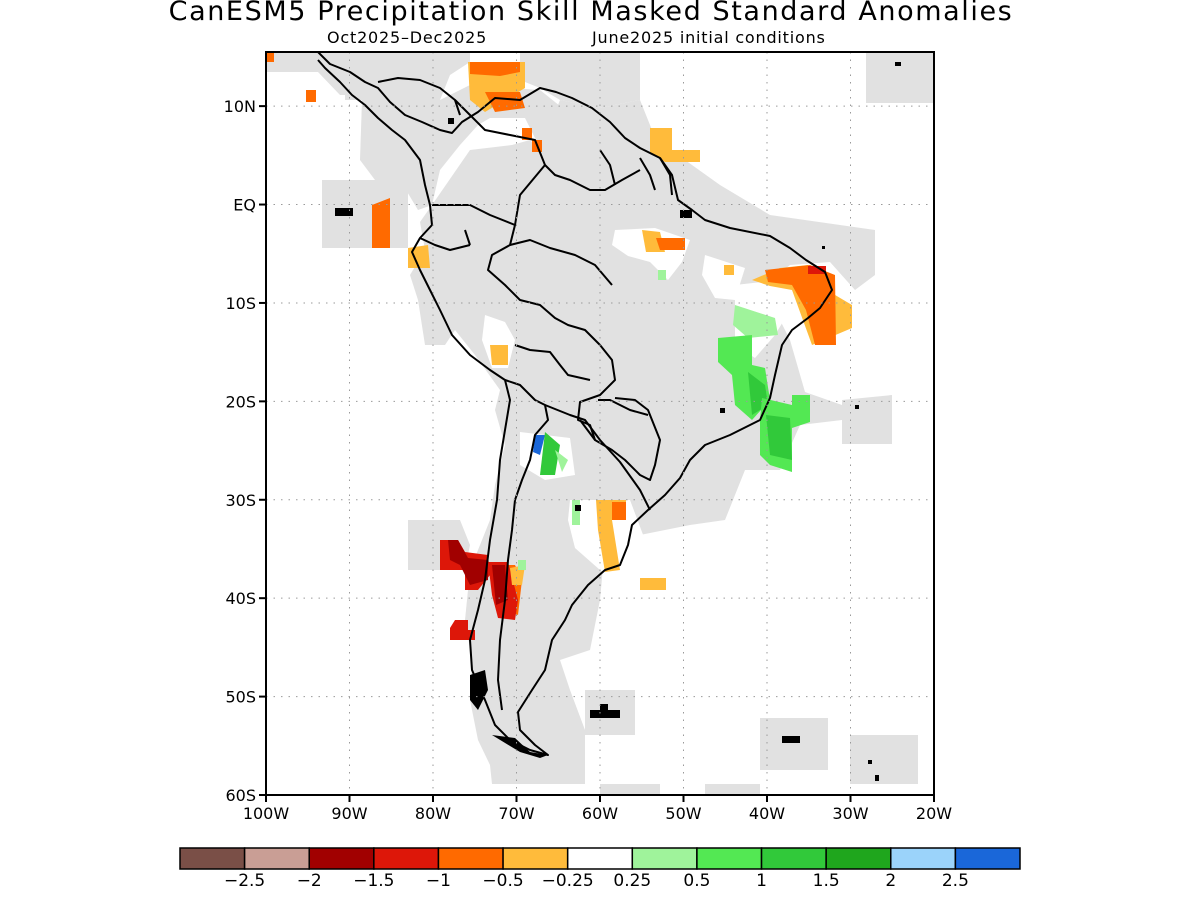 Image resolution: width=1200 pixels, height=900 pixels. Describe the element at coordinates (433, 813) in the screenshot. I see `lon-tick-label: 80W` at that location.